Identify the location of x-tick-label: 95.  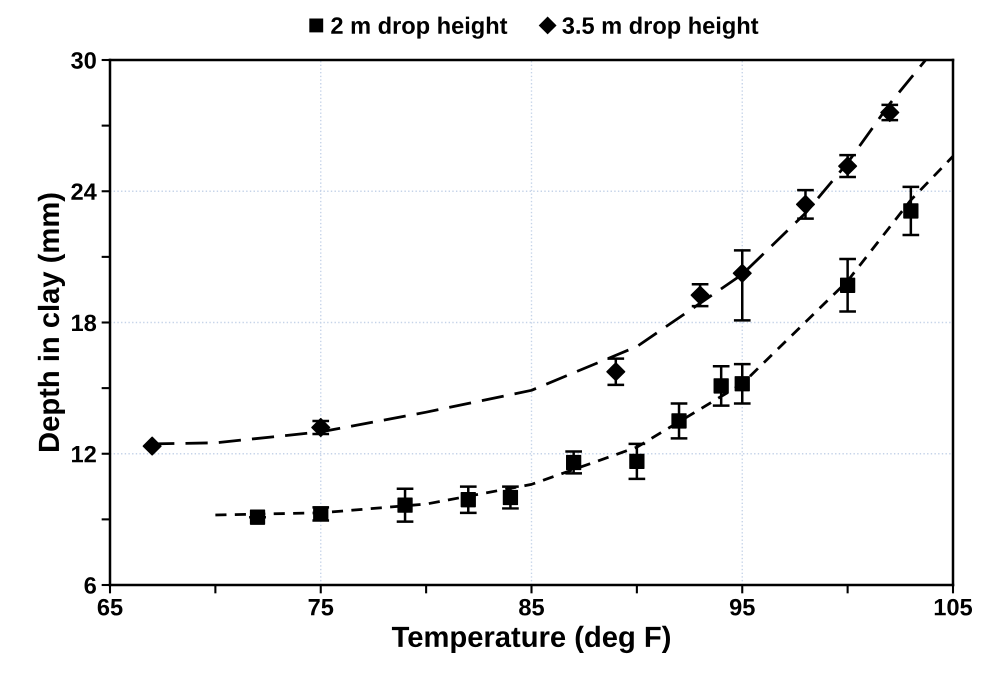
(742, 607).